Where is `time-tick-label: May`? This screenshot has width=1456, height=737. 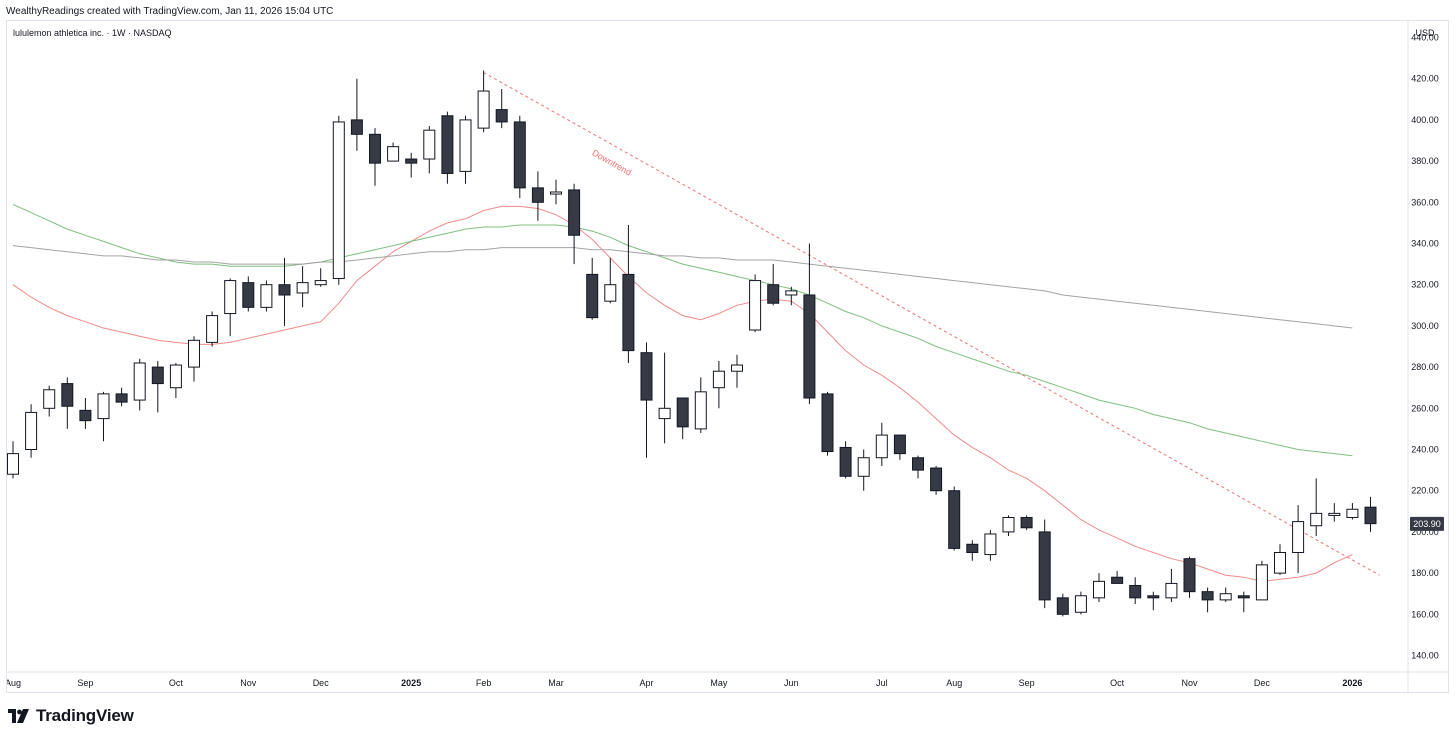
time-tick-label: May is located at coordinates (719, 683).